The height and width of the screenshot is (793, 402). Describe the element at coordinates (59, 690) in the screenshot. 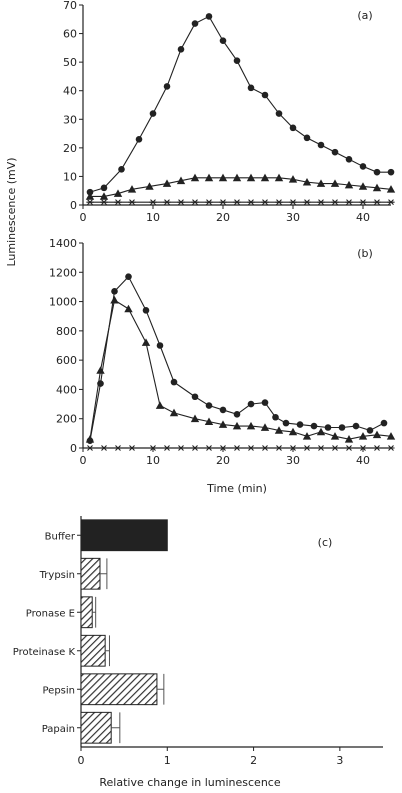

I see `panel-c-category-label: Pepsin` at that location.